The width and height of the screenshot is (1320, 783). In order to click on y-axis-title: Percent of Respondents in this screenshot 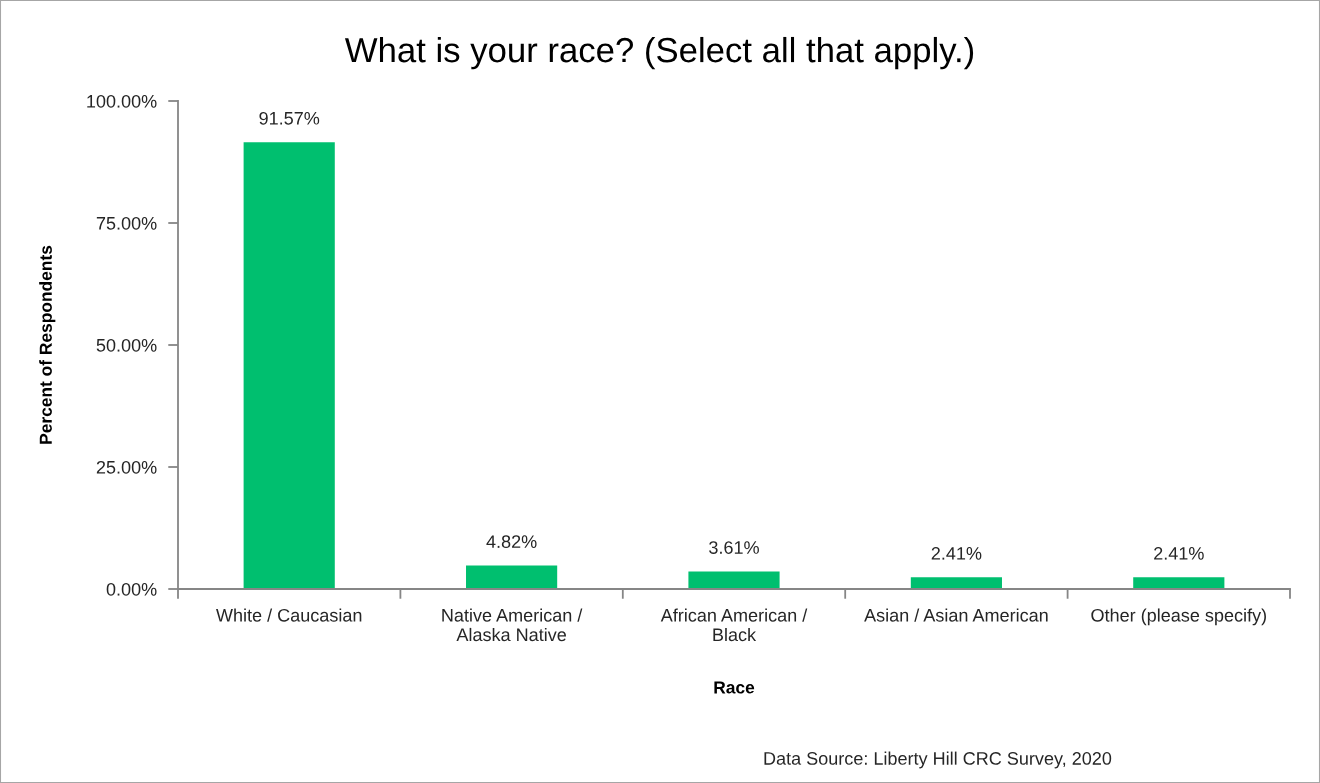, I will do `click(47, 344)`.